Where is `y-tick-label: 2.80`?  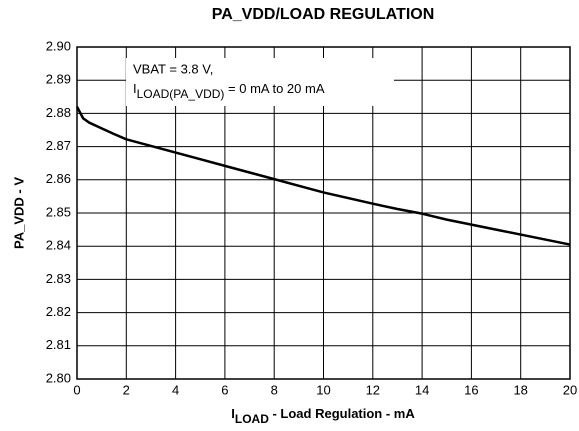
y-tick-label: 2.80 is located at coordinates (58, 377).